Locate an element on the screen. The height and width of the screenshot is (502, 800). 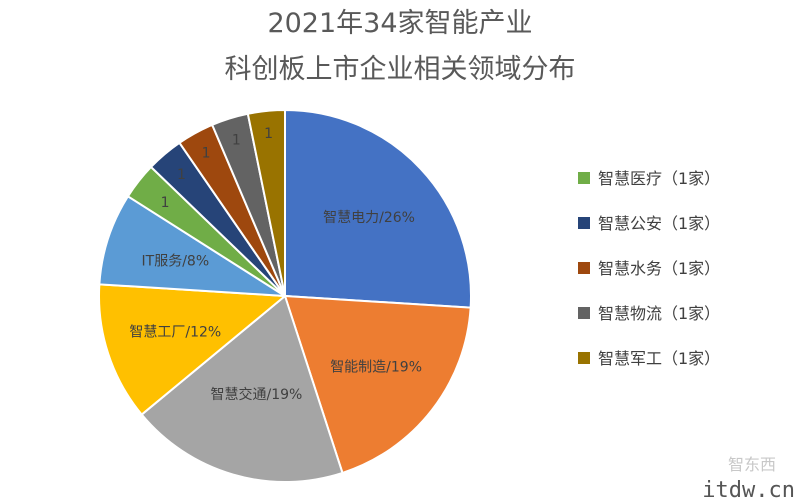
legend-label: 智慧物流（1家） is located at coordinates (659, 313).